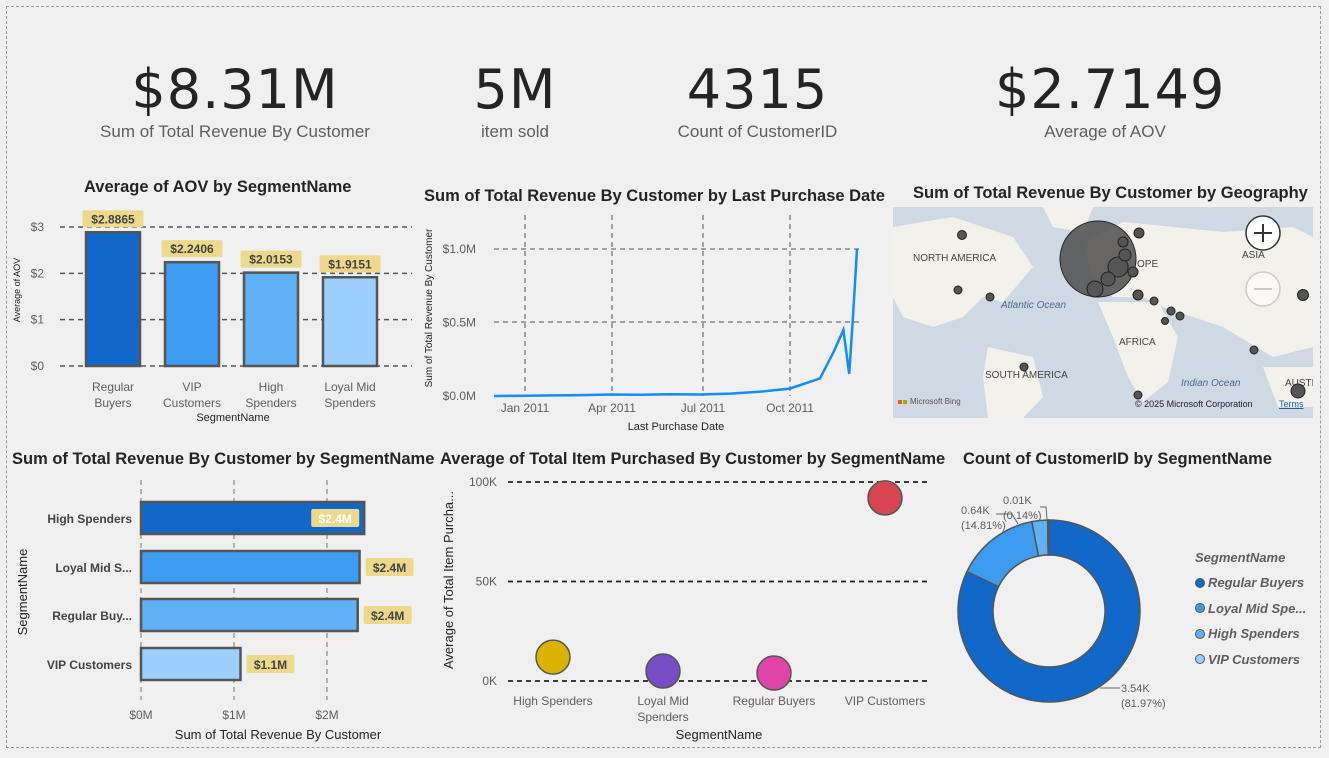 The width and height of the screenshot is (1329, 758). Describe the element at coordinates (757, 89) in the screenshot. I see `kpi-value: 4315` at that location.